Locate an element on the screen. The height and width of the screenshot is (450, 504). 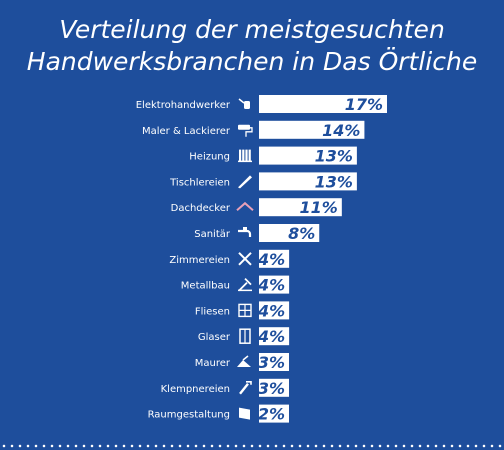
saw-icon is located at coordinates (245, 182).